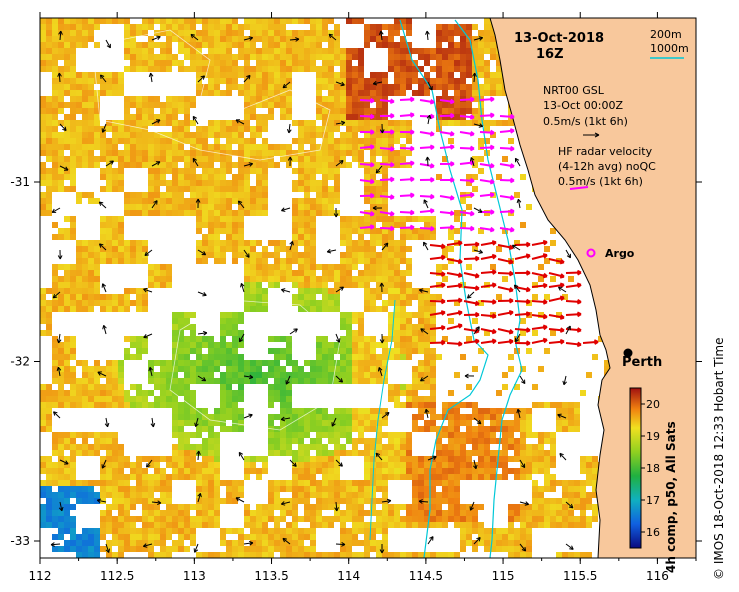 The height and width of the screenshot is (592, 739). What do you see at coordinates (591, 253) in the screenshot?
I see `argo-marker` at bounding box center [591, 253].